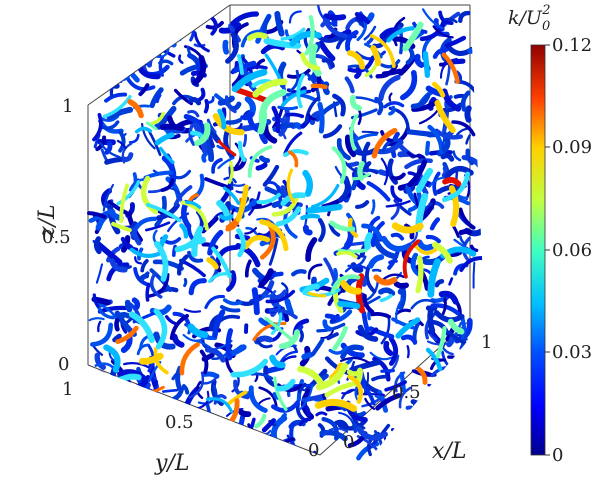  I want to click on colorbar-tick-0.09: 0.09, so click(572, 147).